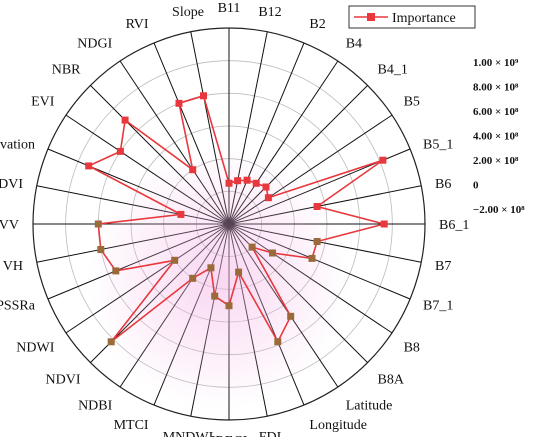  Describe the element at coordinates (203, 96) in the screenshot. I see `data-point-slope` at that location.